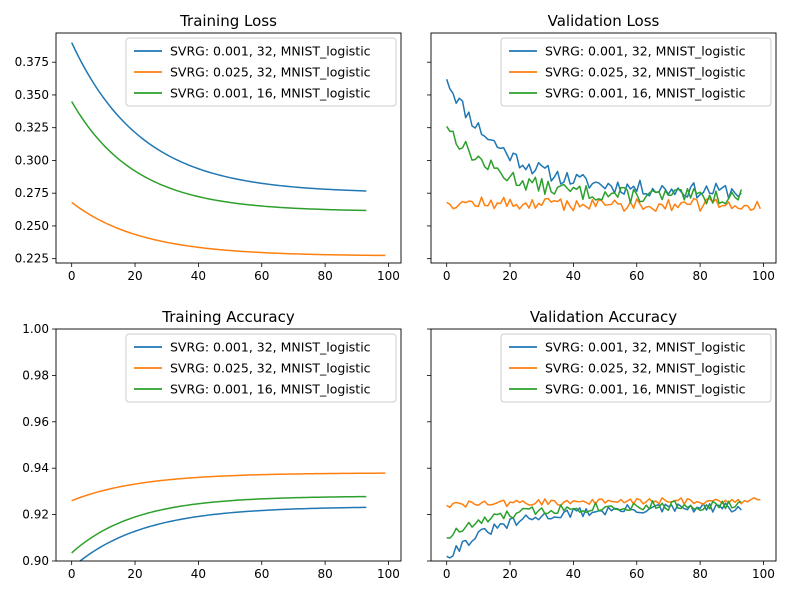 This screenshot has height=600, width=800. I want to click on y-tick-label: 0.250, so click(32, 226).